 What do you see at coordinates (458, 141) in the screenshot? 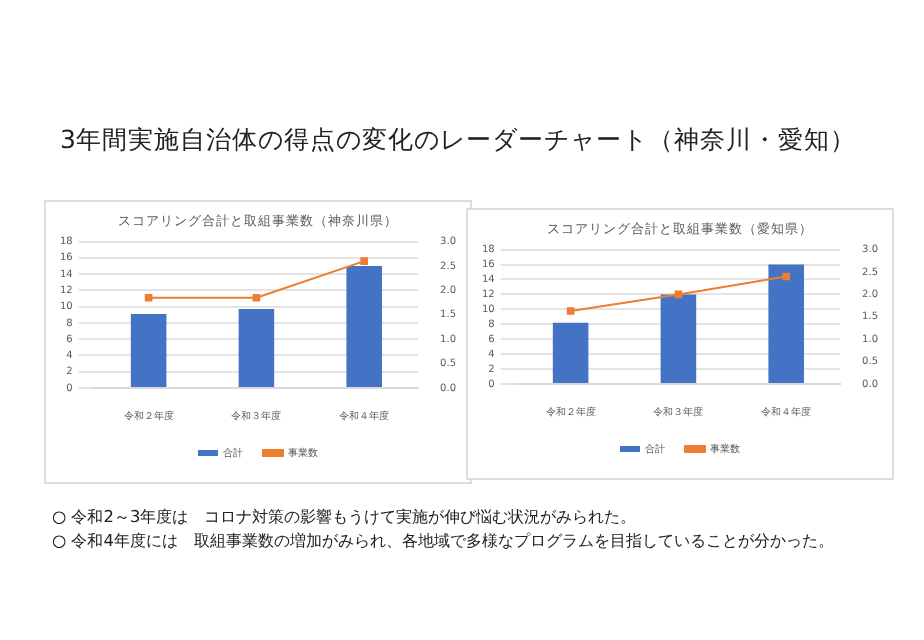
I see `text: 3年間実施自治体の得点の変化のレーダーチャート（神奈川・愛知）` at bounding box center [458, 141].